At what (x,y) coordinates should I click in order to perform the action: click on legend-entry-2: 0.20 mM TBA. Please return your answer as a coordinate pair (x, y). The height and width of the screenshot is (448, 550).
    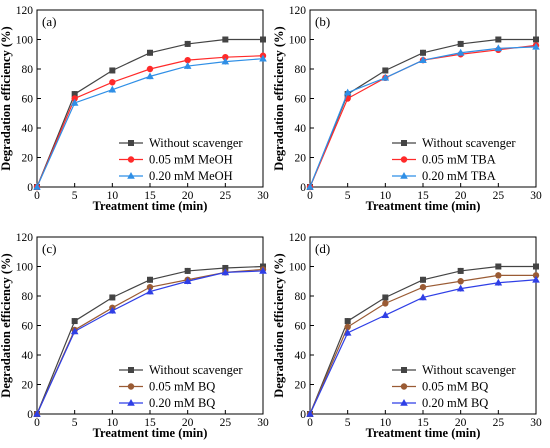
    Looking at the image, I should click on (444, 176).